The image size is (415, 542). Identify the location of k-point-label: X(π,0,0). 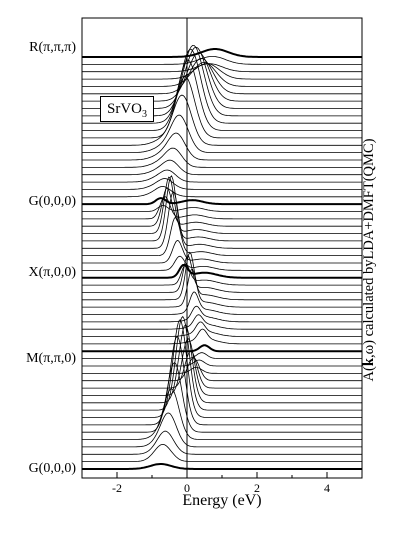
(52, 272).